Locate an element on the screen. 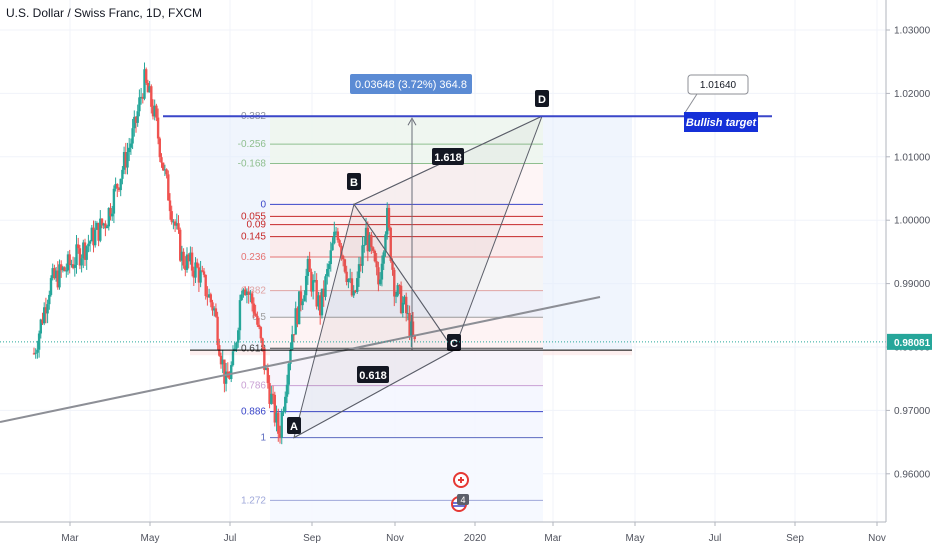 The height and width of the screenshot is (550, 932). measure-label-bg is located at coordinates (411, 84).